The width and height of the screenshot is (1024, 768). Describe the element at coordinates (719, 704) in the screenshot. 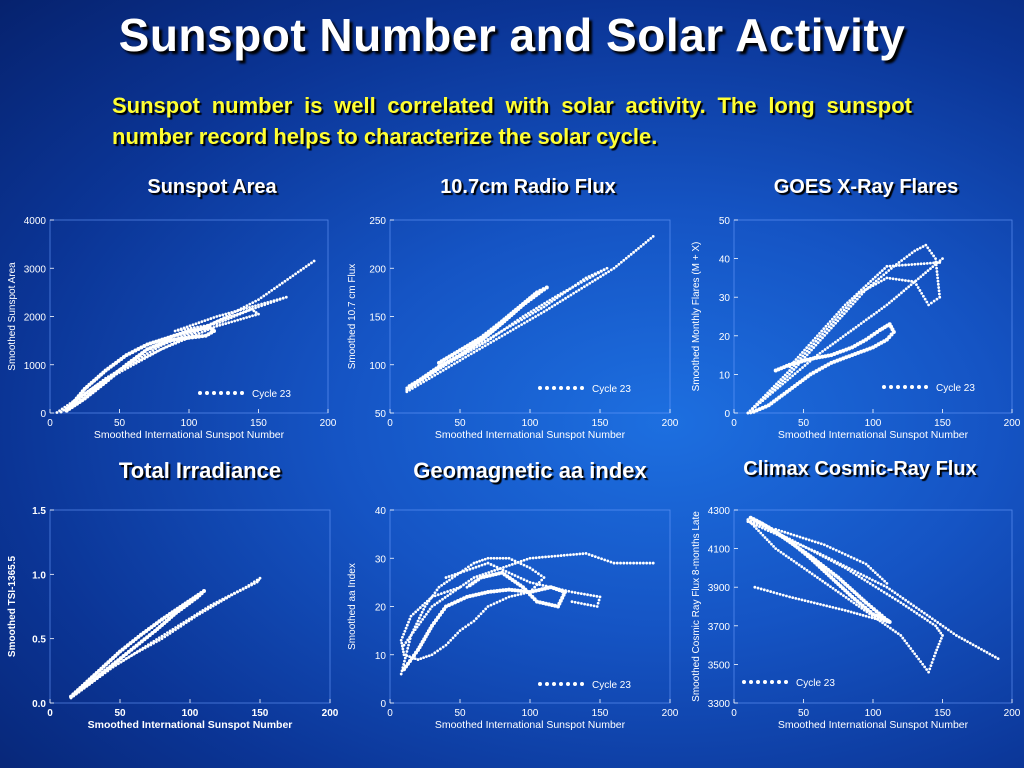

I see `y-tick-label: 3300` at that location.